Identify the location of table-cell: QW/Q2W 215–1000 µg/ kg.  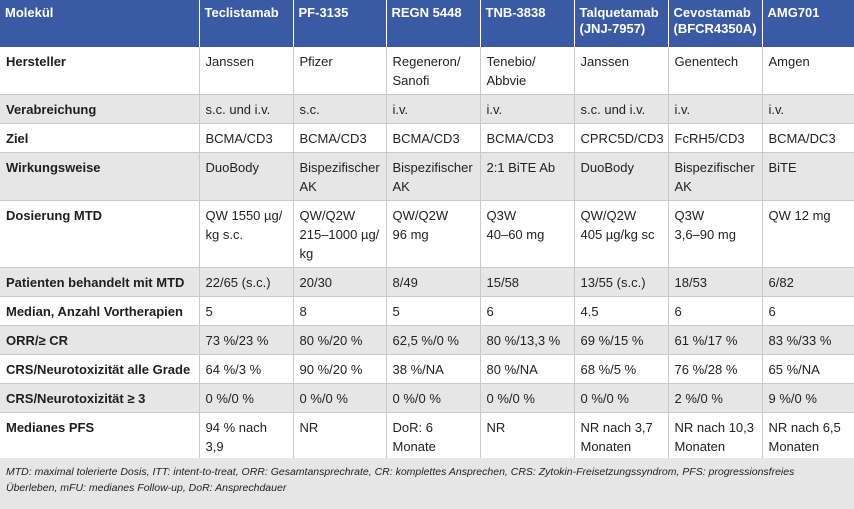
(340, 234).